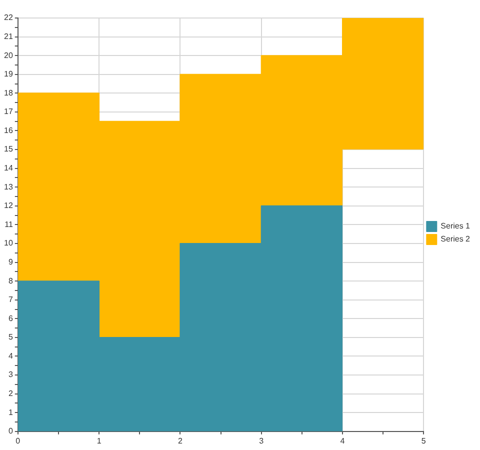  Describe the element at coordinates (9, 111) in the screenshot. I see `y-tick-label: 17` at that location.